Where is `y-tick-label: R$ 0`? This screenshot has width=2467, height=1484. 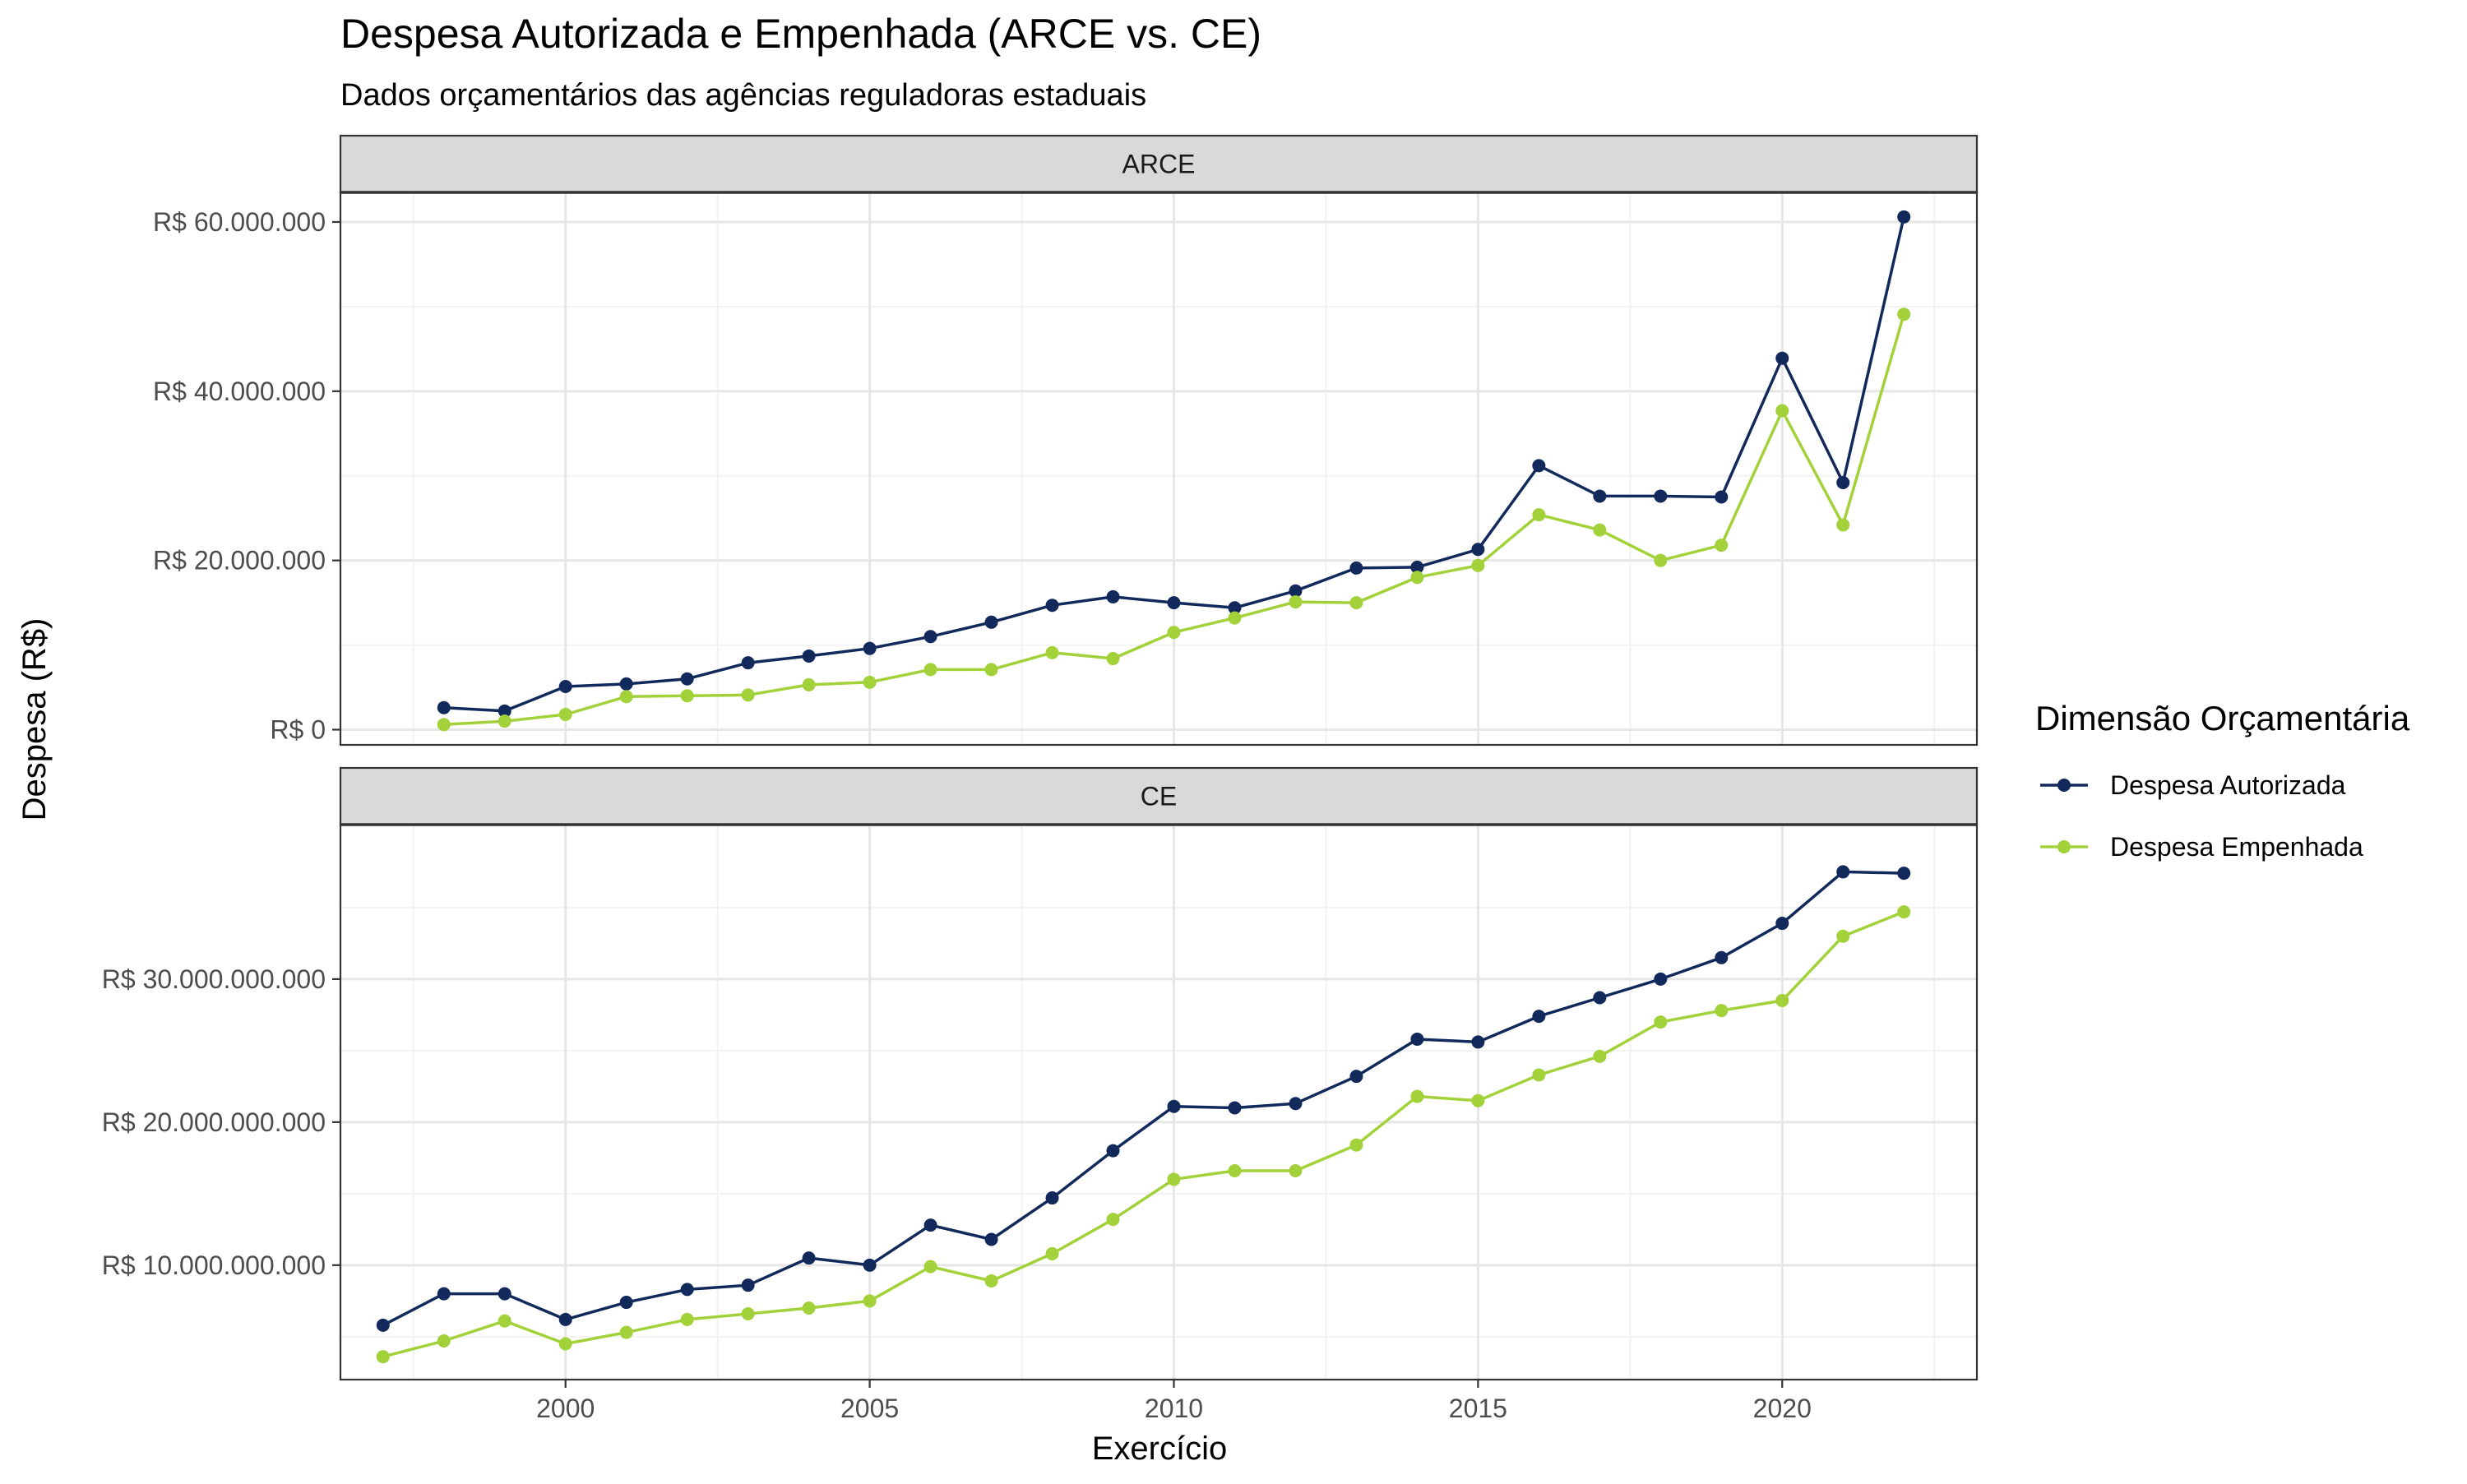 y-tick-label: R$ 0 is located at coordinates (298, 729).